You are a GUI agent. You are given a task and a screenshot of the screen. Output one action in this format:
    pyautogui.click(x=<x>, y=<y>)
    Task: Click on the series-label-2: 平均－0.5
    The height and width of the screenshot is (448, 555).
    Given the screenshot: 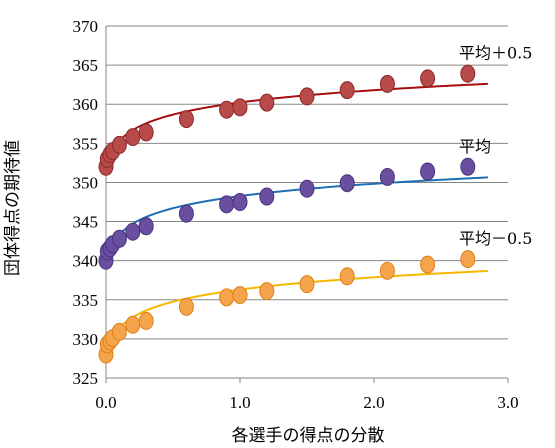 What is the action you would take?
    pyautogui.click(x=495, y=238)
    